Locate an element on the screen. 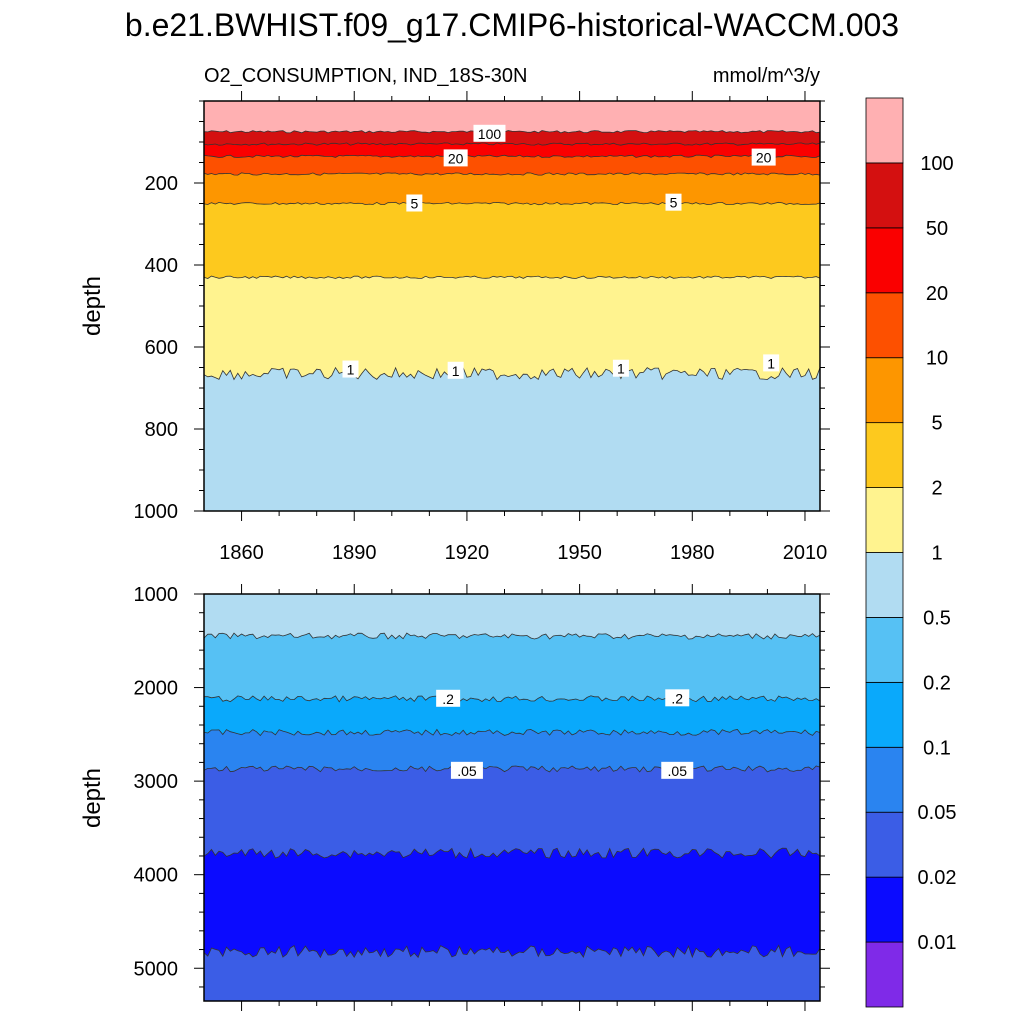 This screenshot has height=1024, width=1024. colorbar-label: 0.2 is located at coordinates (937, 683).